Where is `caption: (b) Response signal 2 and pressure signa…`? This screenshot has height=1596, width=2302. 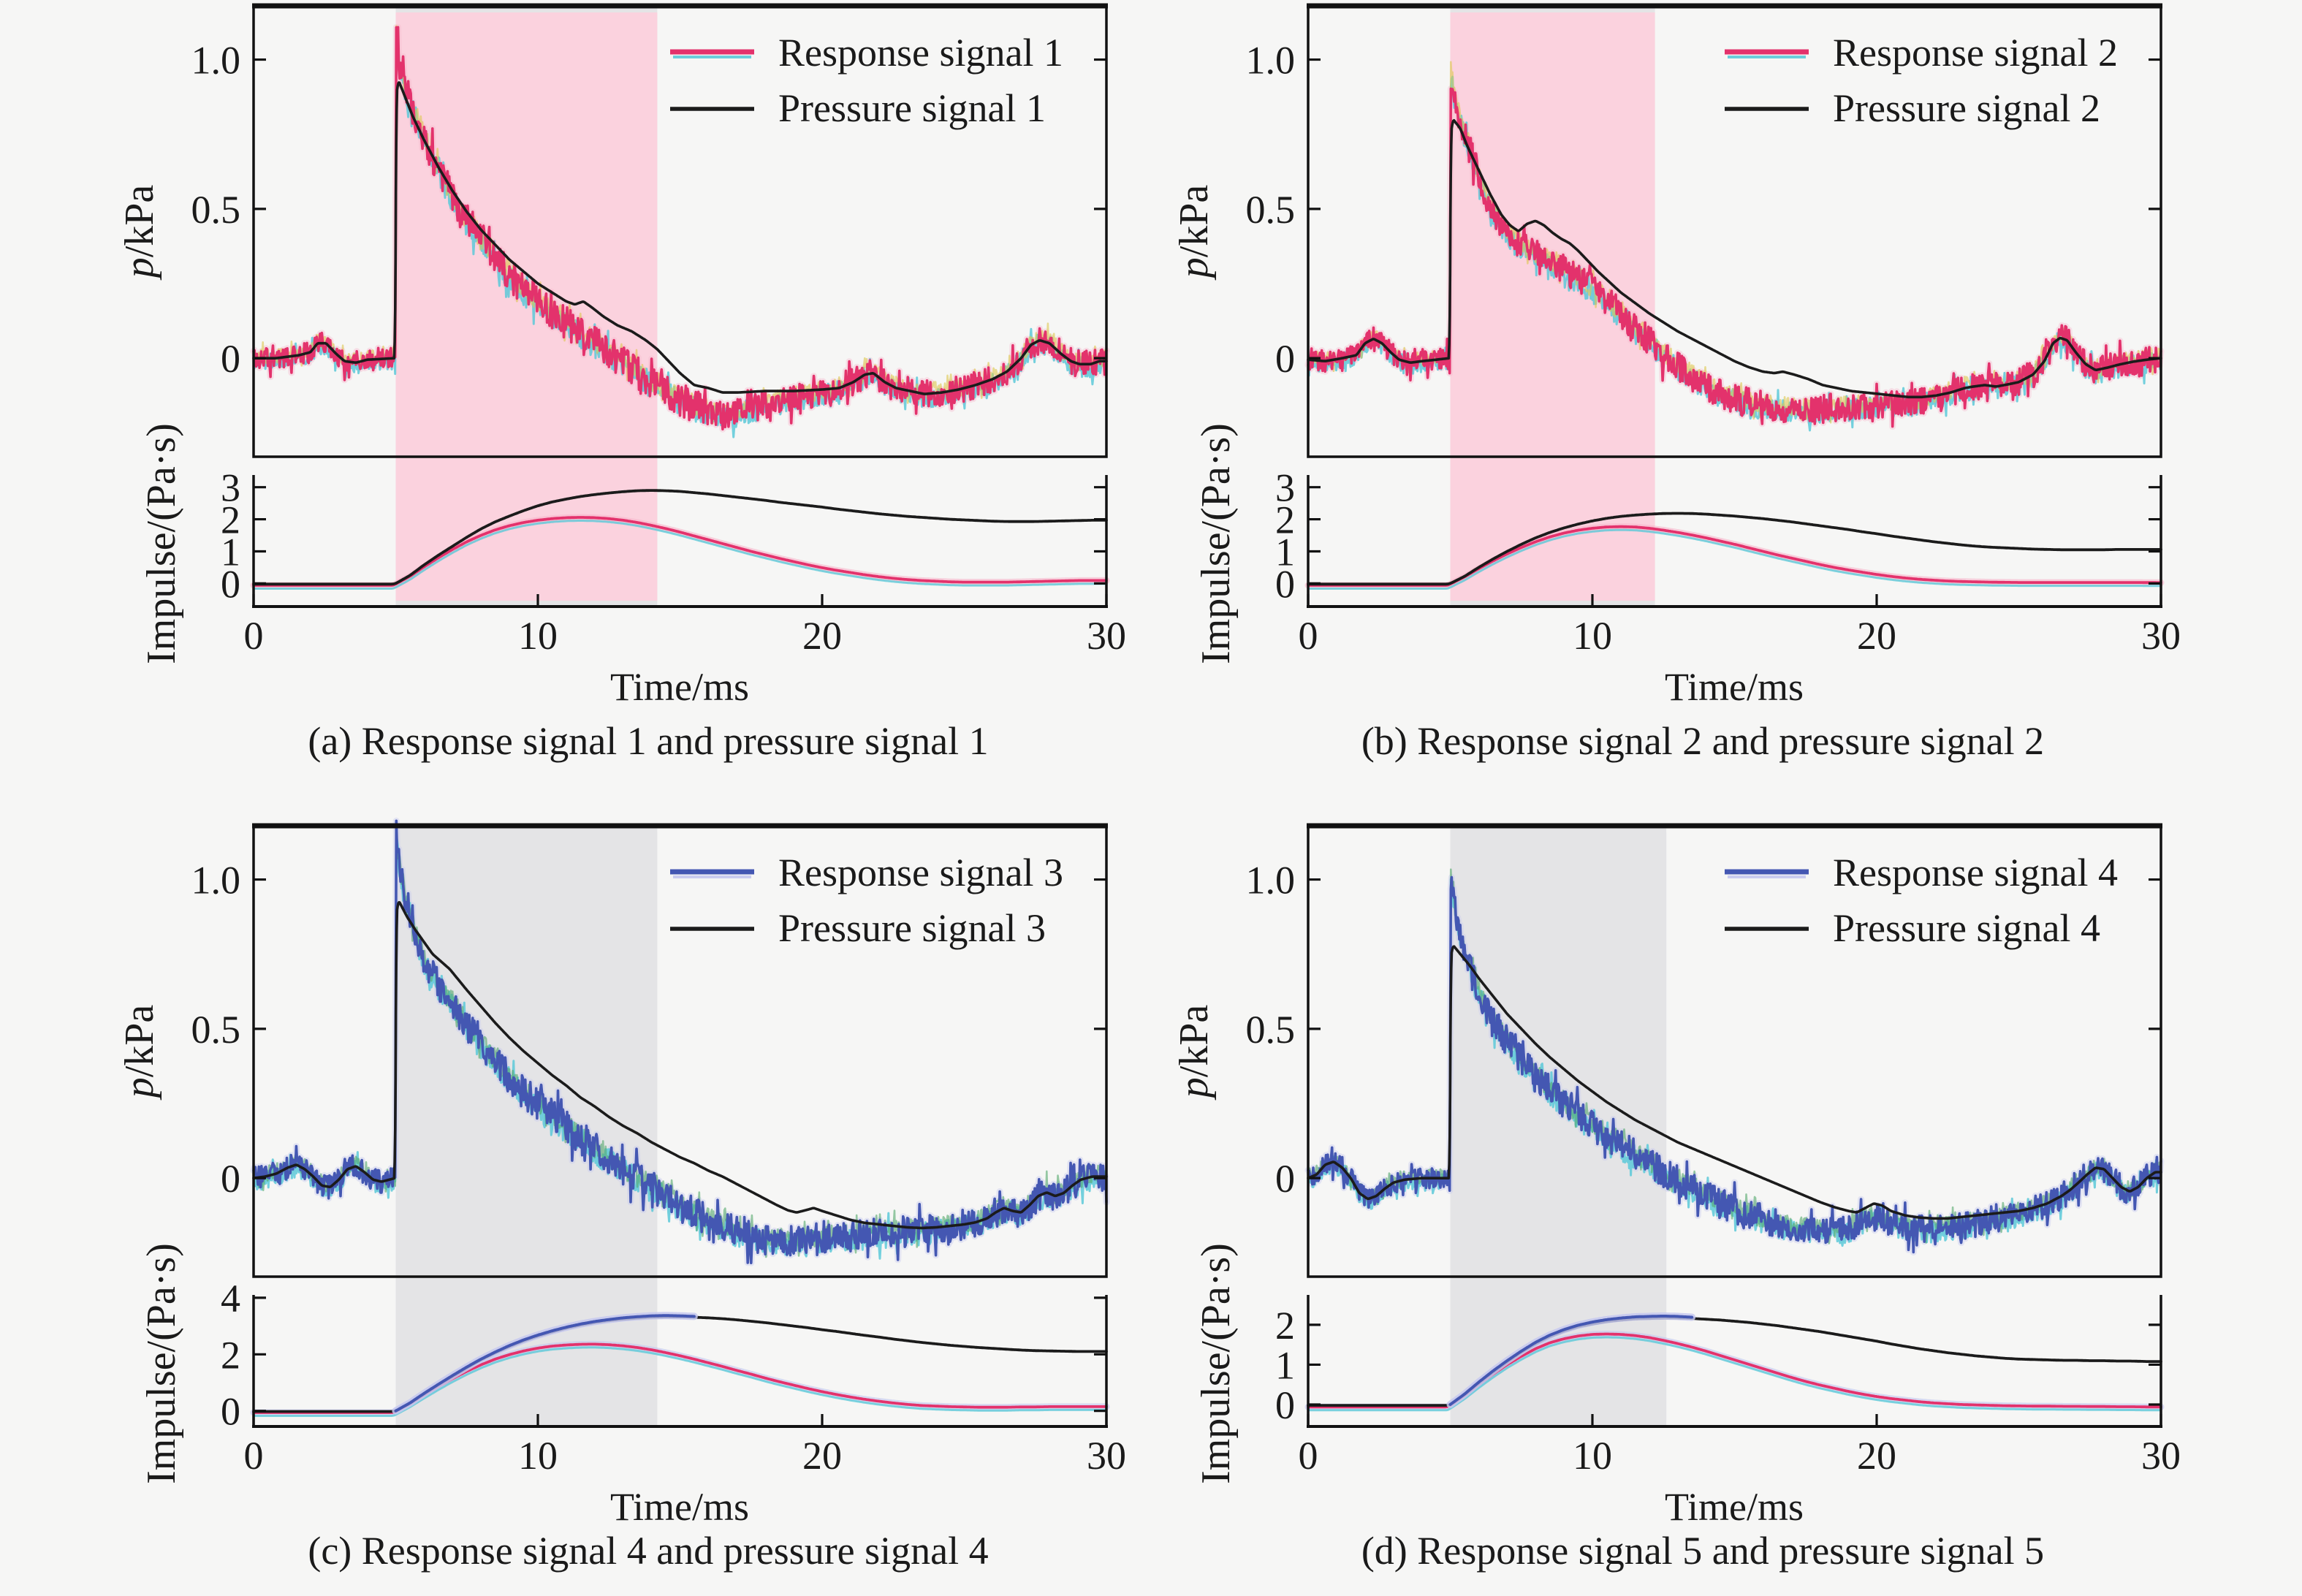
caption: (b) Response signal 2 and pressure signa… is located at coordinates (1702, 741).